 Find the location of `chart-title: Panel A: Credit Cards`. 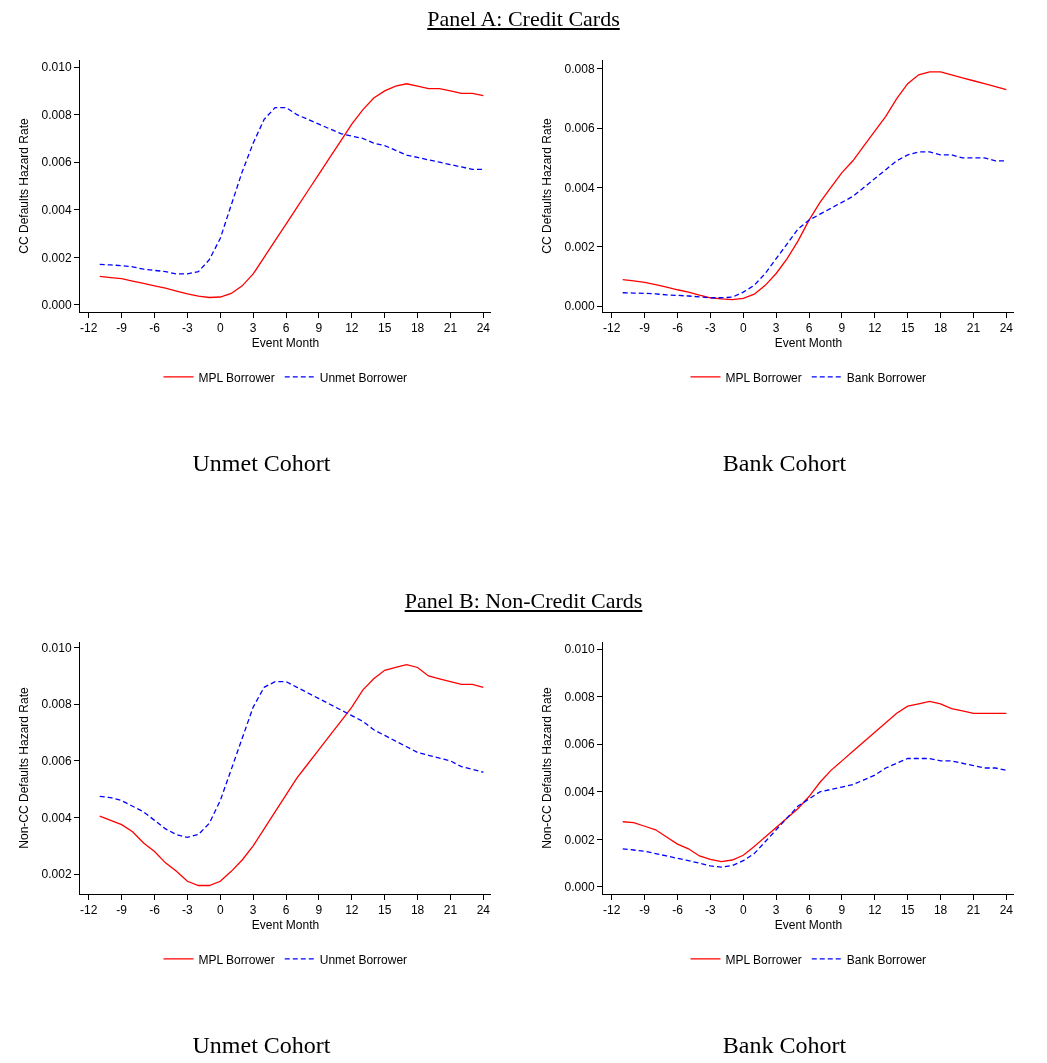

chart-title: Panel A: Credit Cards is located at coordinates (523, 18).